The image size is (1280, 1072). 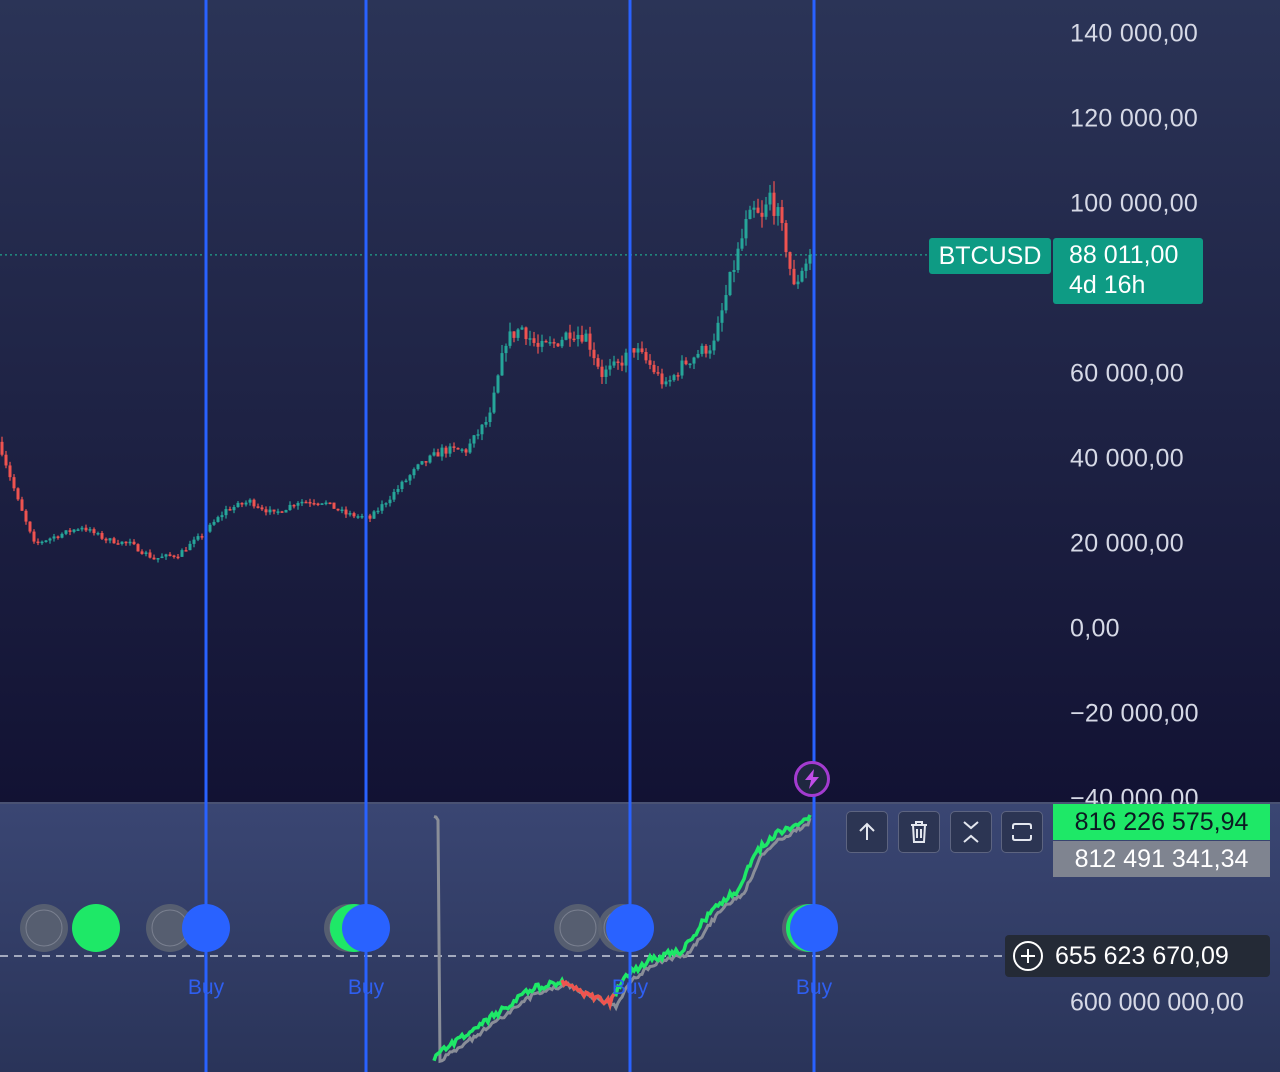 What do you see at coordinates (96, 928) in the screenshot?
I see `signal-dot-green` at bounding box center [96, 928].